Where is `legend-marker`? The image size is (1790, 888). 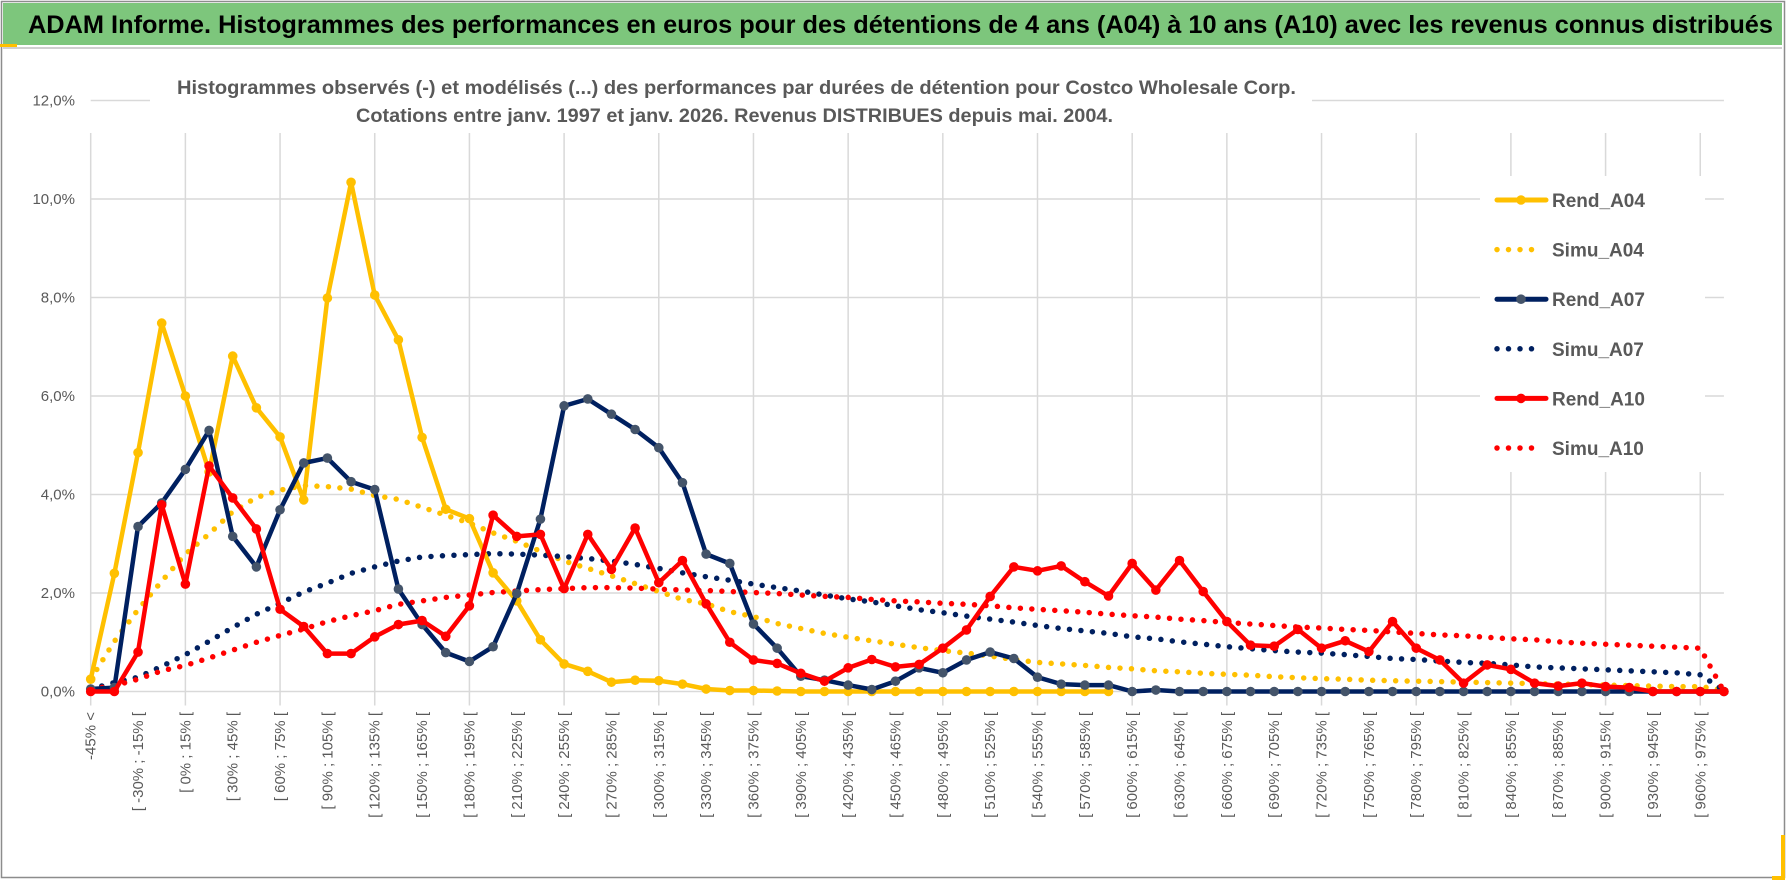 legend-marker is located at coordinates (1521, 299).